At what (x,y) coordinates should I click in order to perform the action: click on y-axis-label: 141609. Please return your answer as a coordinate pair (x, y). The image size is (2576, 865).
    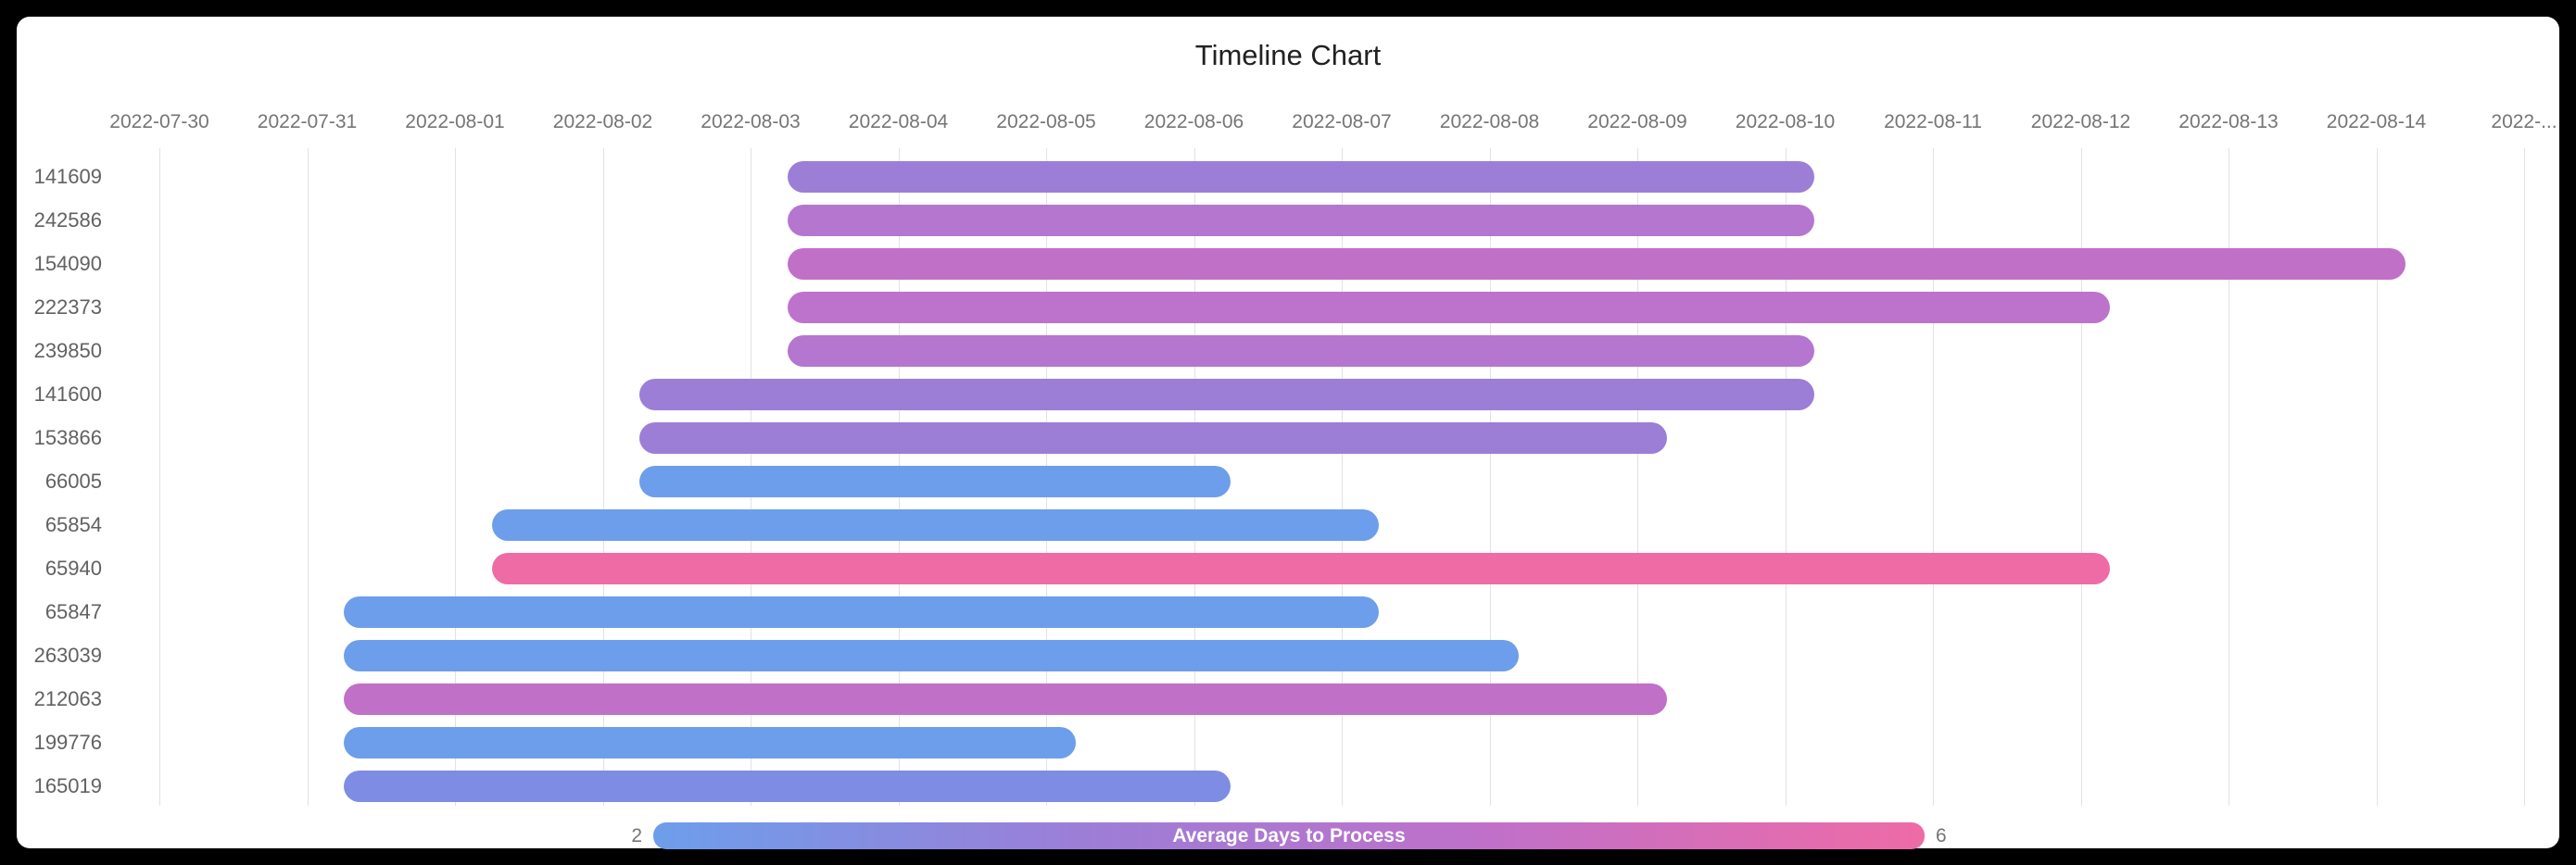
    Looking at the image, I should click on (68, 176).